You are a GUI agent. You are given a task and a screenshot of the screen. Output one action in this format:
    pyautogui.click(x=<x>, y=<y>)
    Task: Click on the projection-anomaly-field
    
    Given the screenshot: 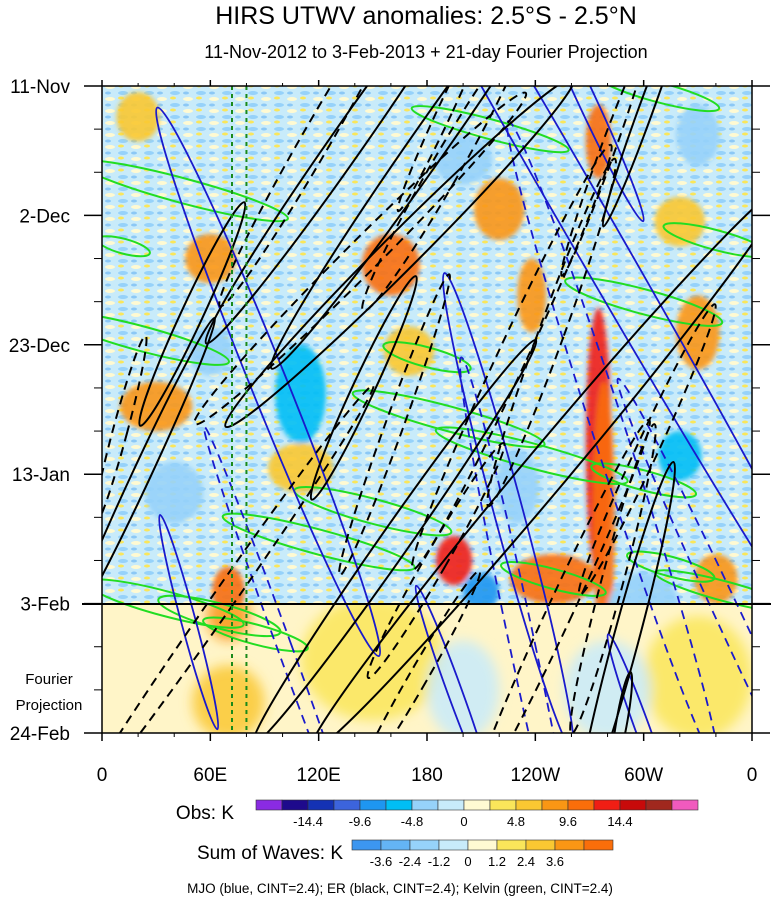 What is the action you would take?
    pyautogui.click(x=427, y=668)
    